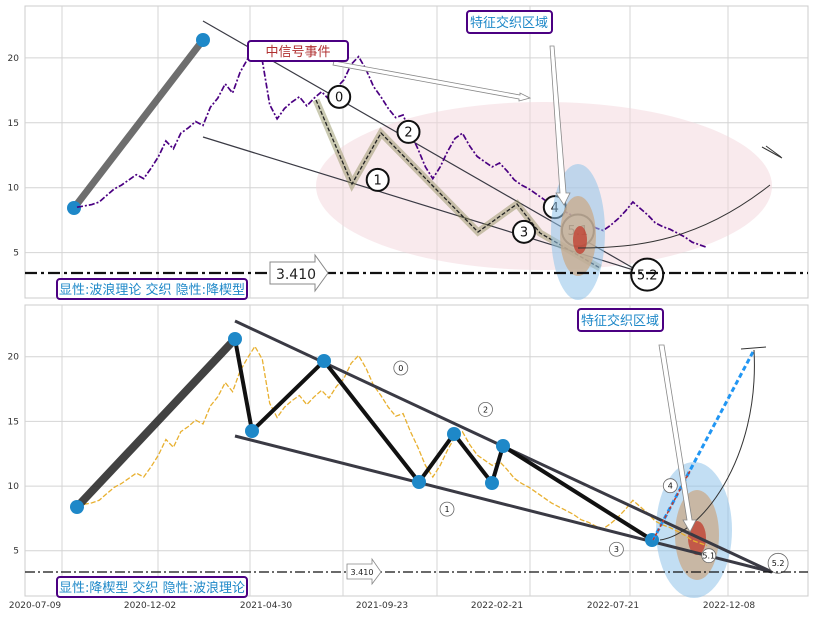 This screenshot has height=621, width=813. What do you see at coordinates (753, 348) in the screenshot?
I see `bottom-target-marker` at bounding box center [753, 348].